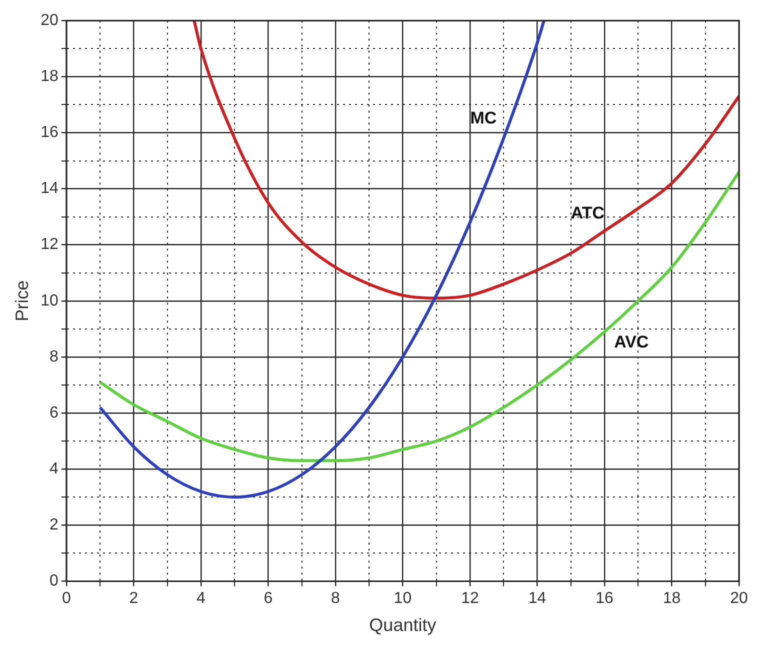 The width and height of the screenshot is (759, 649). What do you see at coordinates (49, 21) in the screenshot?
I see `y-tick-label: 20` at bounding box center [49, 21].